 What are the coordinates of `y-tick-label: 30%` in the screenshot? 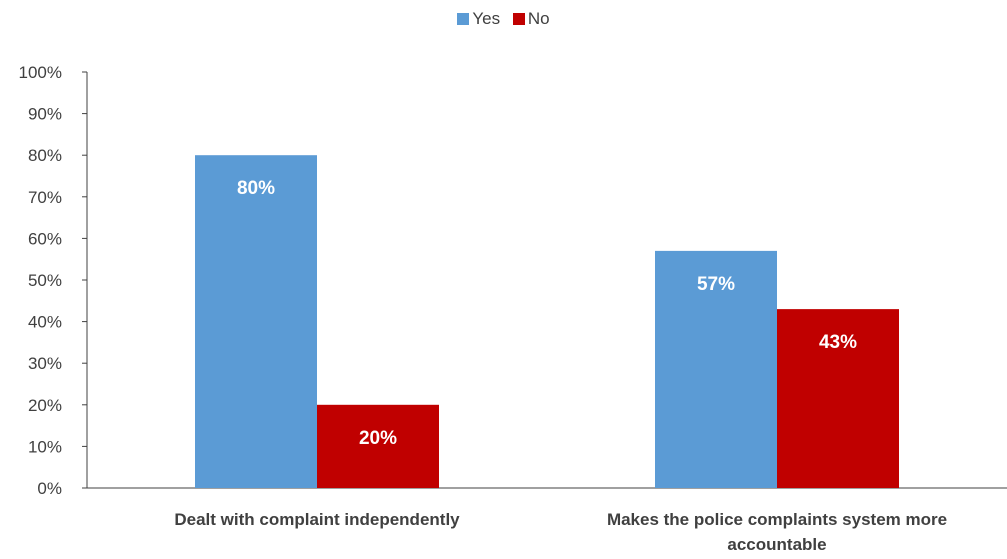 It's located at (45, 363).